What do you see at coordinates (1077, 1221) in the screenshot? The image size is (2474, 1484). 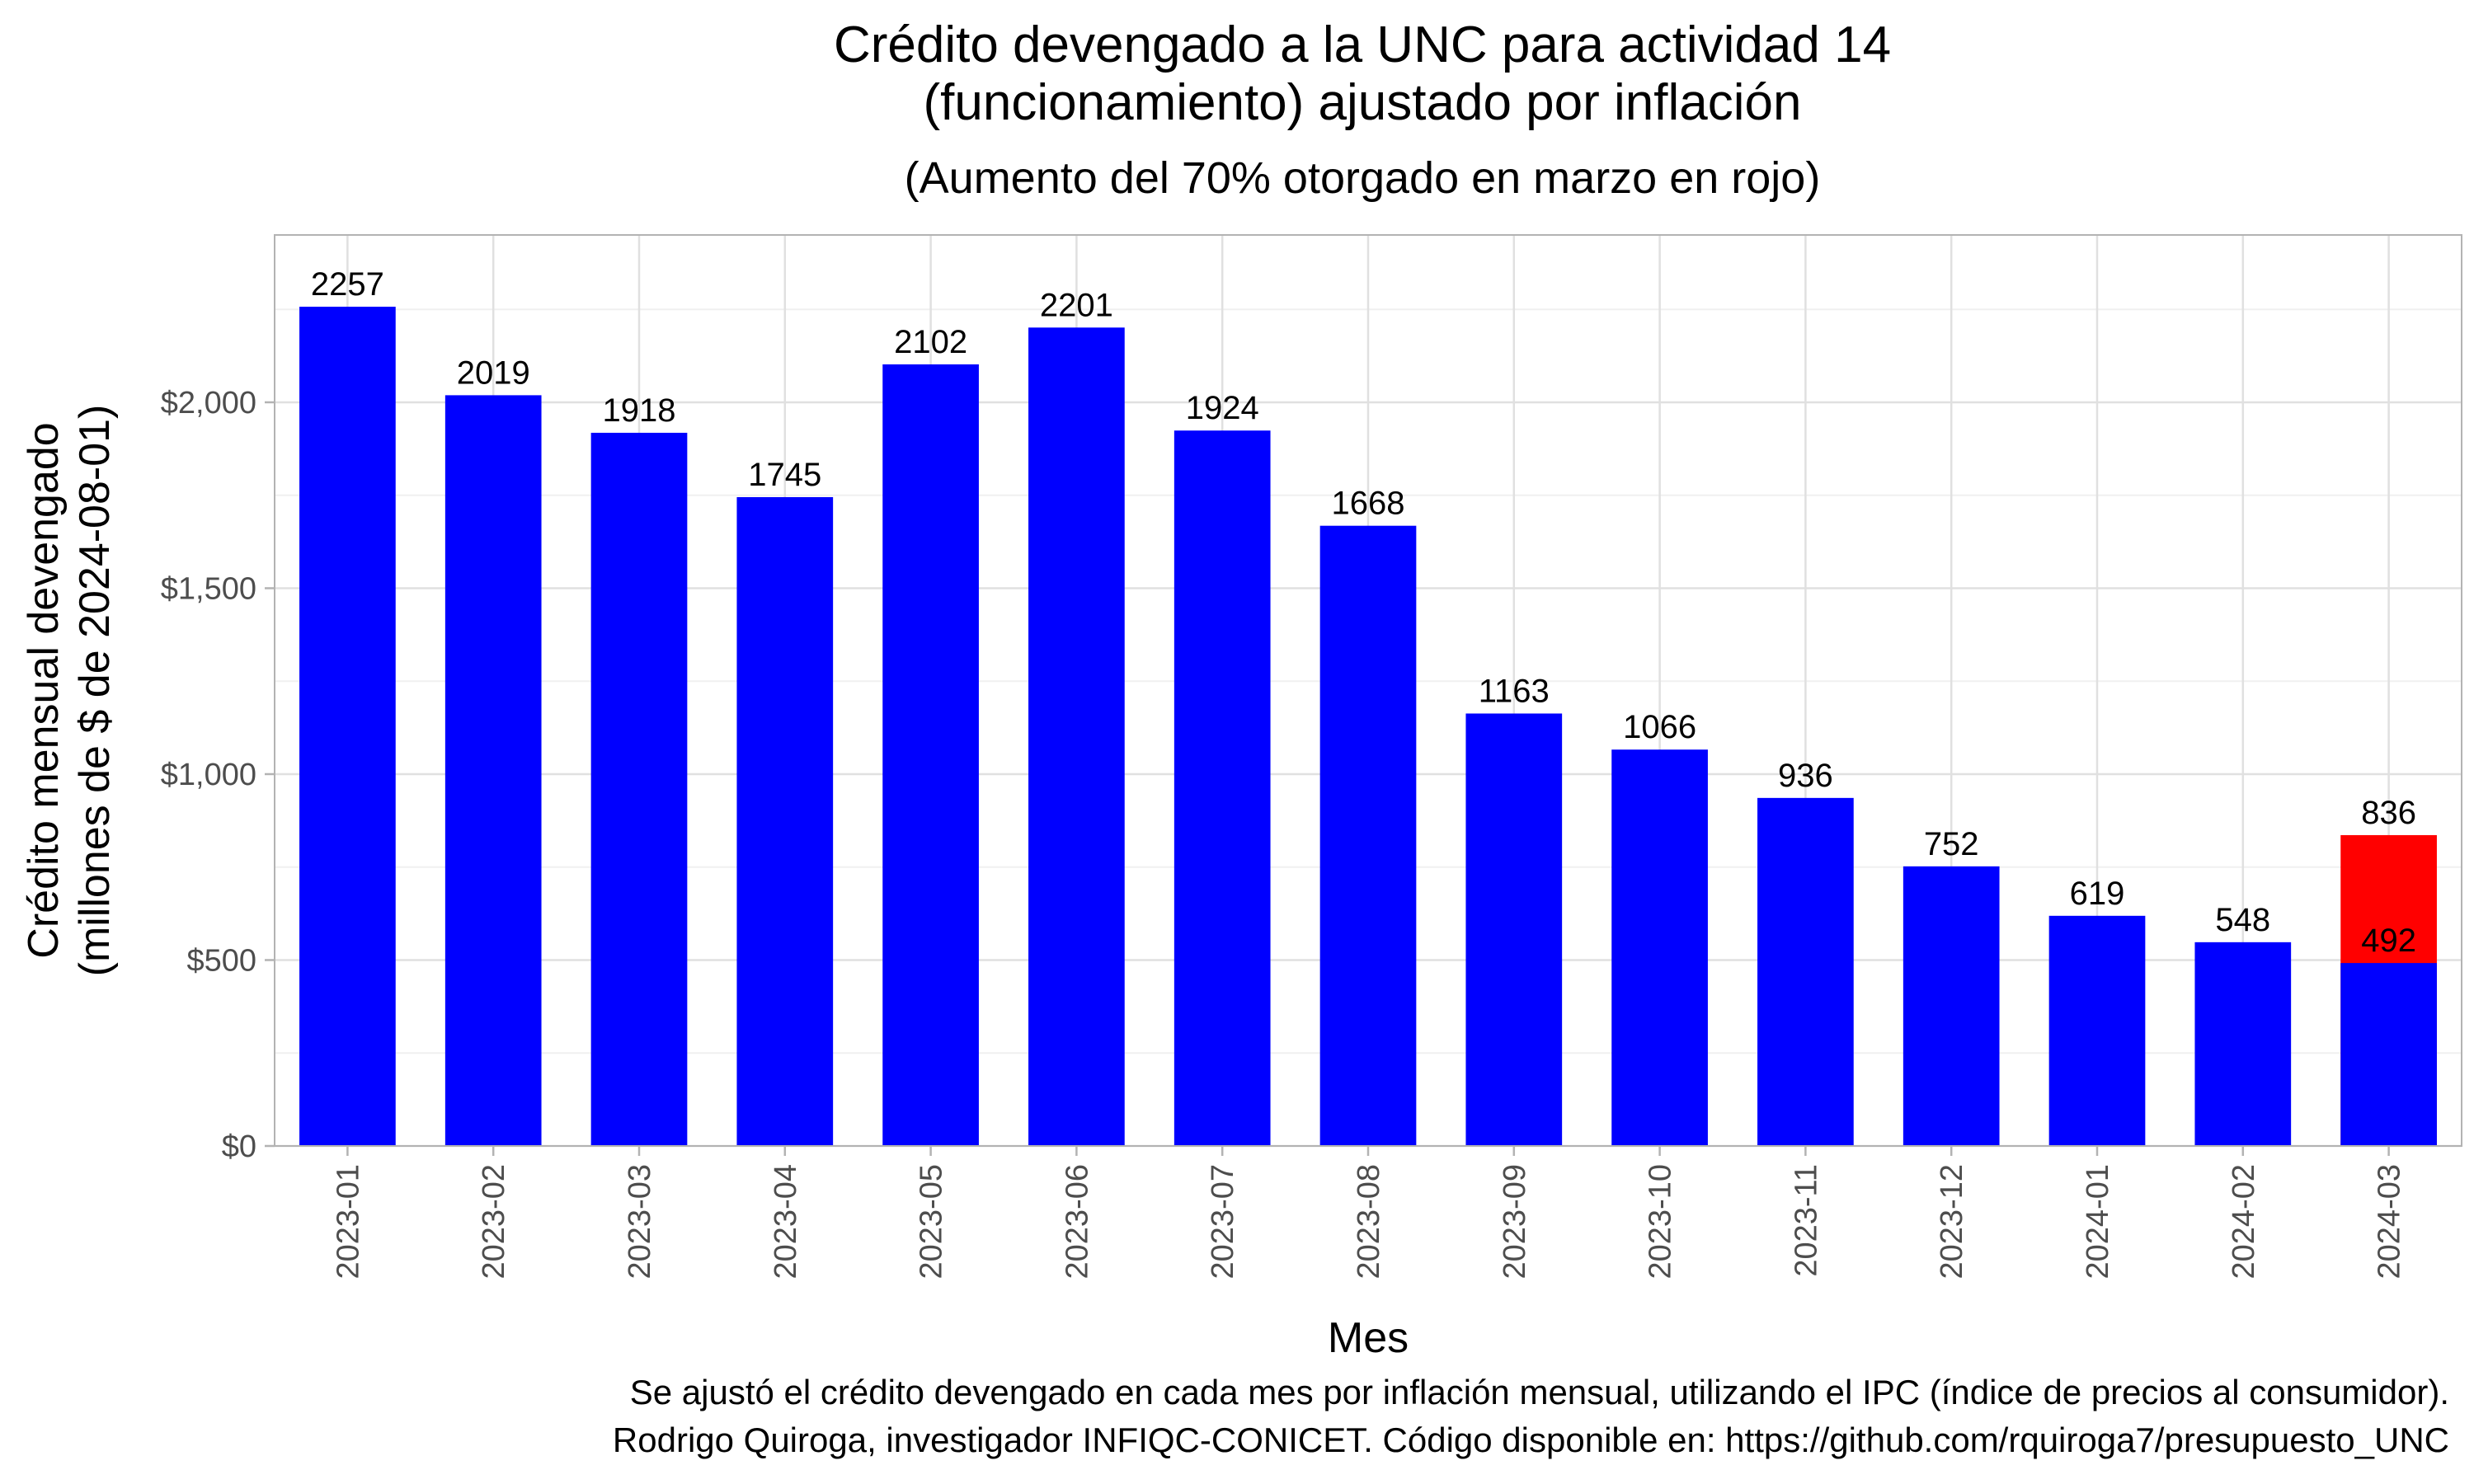 I see `x-tick-label-2023-06: 2023-06` at bounding box center [1077, 1221].